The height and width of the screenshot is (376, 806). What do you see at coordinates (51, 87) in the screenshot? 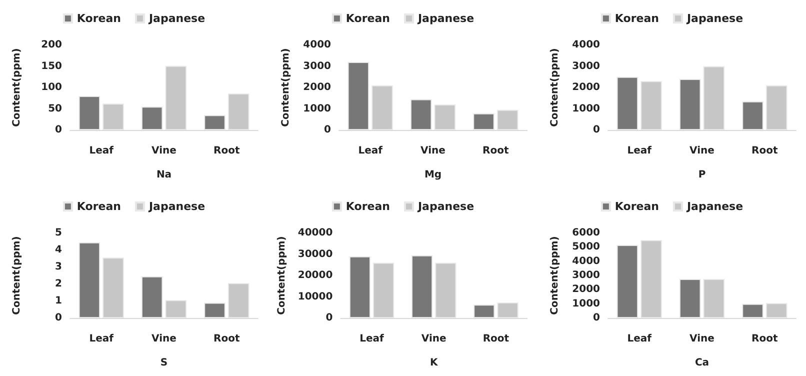
I see `y-tick-label: 100` at bounding box center [51, 87].